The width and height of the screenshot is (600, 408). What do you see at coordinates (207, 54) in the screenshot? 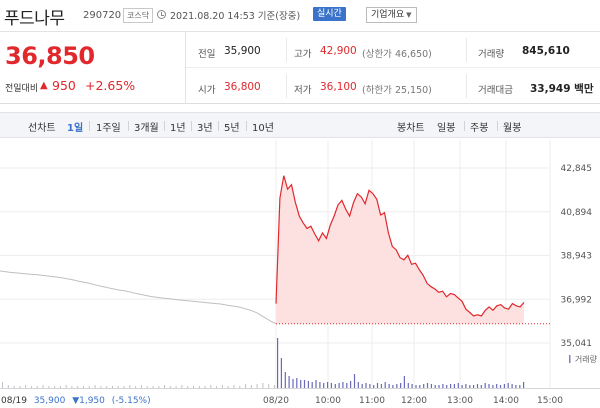
I see `prev-close-label: 전일` at bounding box center [207, 54].